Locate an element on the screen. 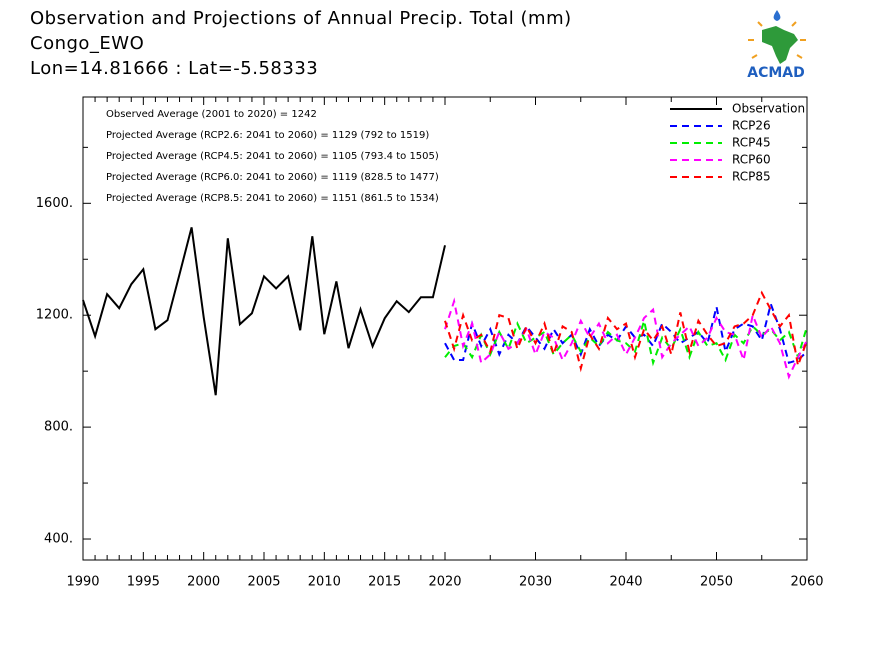  legend-label: RCP45 is located at coordinates (751, 143).